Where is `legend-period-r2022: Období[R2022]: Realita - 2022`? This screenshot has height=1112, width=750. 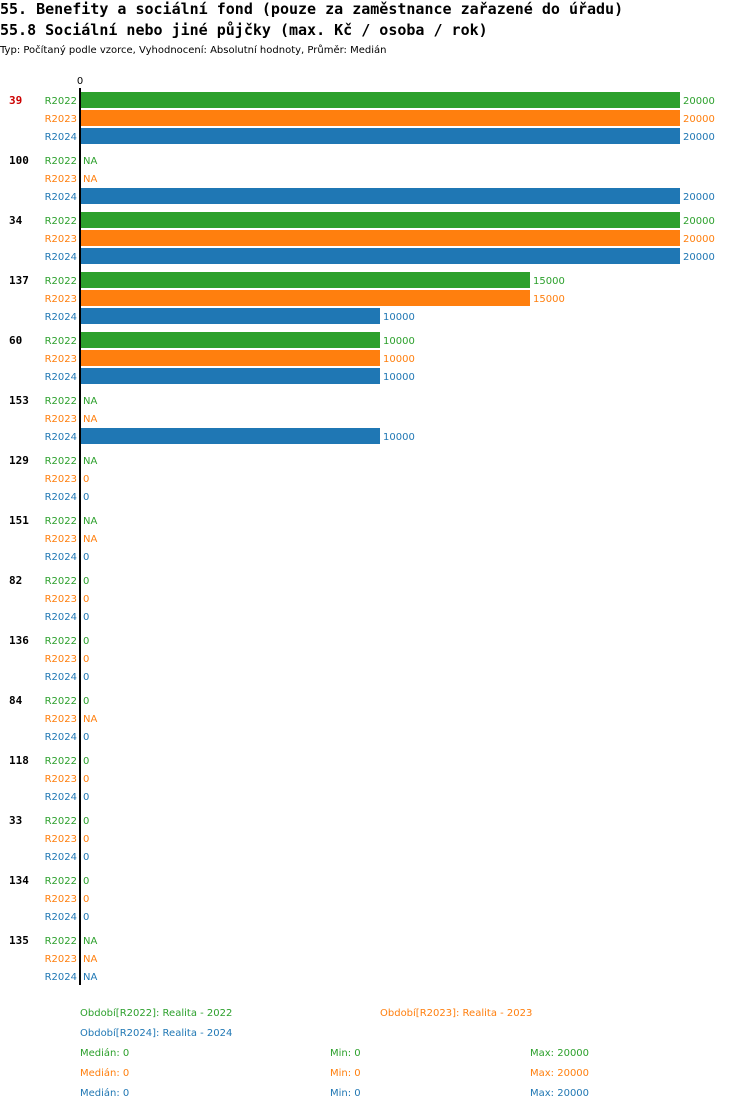 legend-period-r2022: Období[R2022]: Realita - 2022 is located at coordinates (156, 1013).